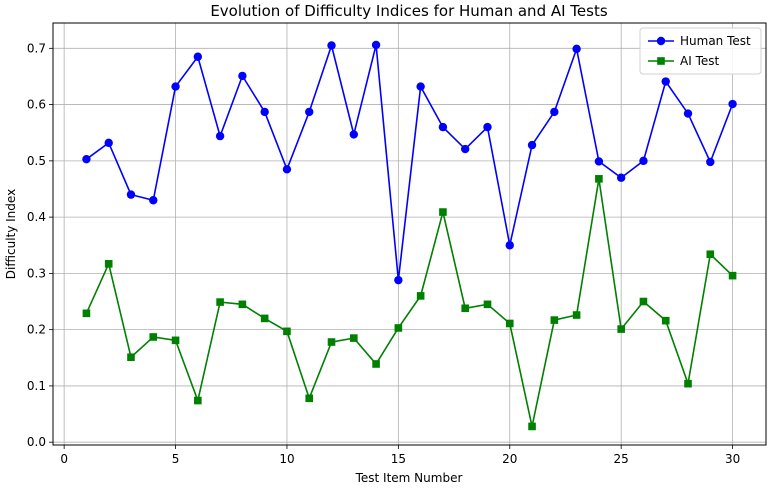 This screenshot has height=488, width=770. Describe the element at coordinates (36, 442) in the screenshot. I see `y-tick-label: 0.0` at that location.